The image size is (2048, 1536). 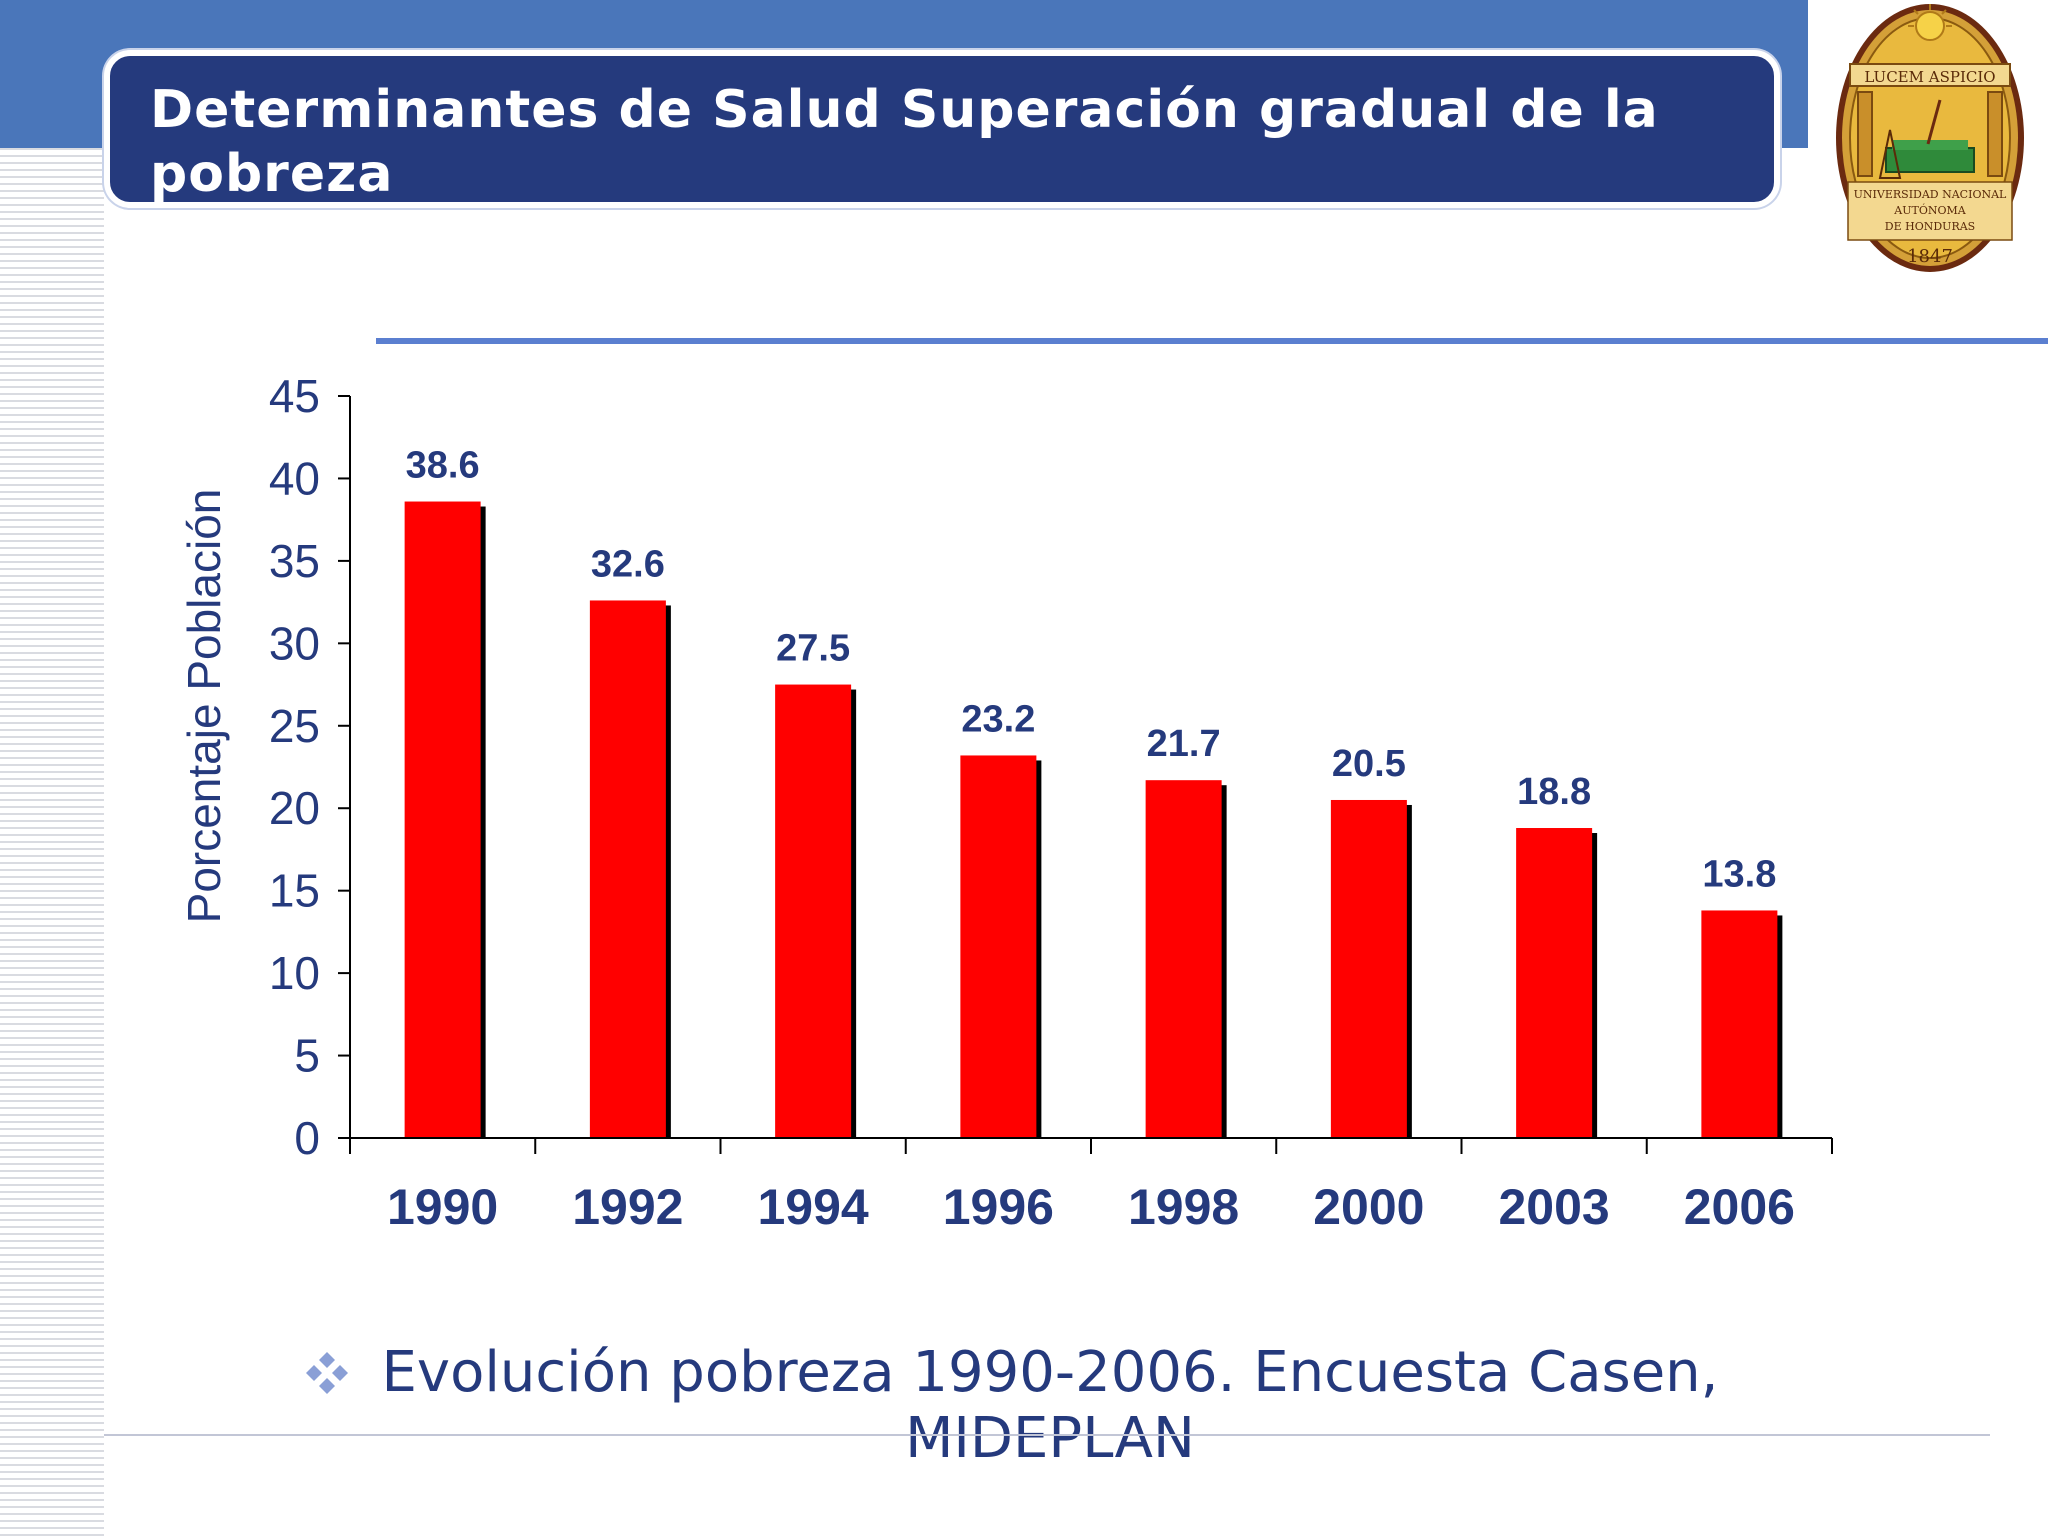 What do you see at coordinates (442, 819) in the screenshot?
I see `bar-1990` at bounding box center [442, 819].